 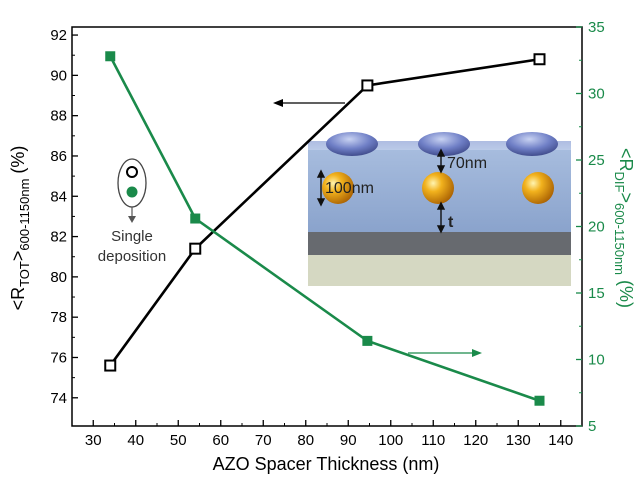 I want to click on y-right-axis: 5 10 15 20 25 30 35, so click(x=590, y=227).